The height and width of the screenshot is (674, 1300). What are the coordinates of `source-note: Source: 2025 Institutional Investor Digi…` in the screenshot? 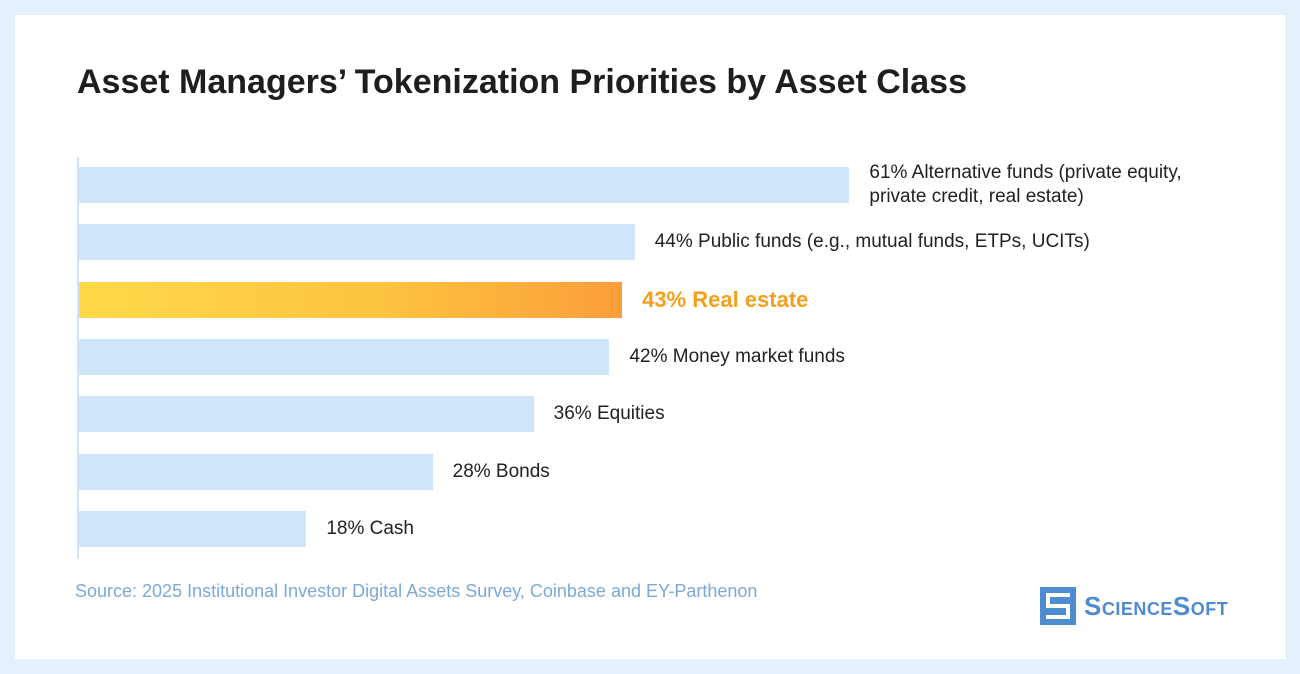 It's located at (416, 591).